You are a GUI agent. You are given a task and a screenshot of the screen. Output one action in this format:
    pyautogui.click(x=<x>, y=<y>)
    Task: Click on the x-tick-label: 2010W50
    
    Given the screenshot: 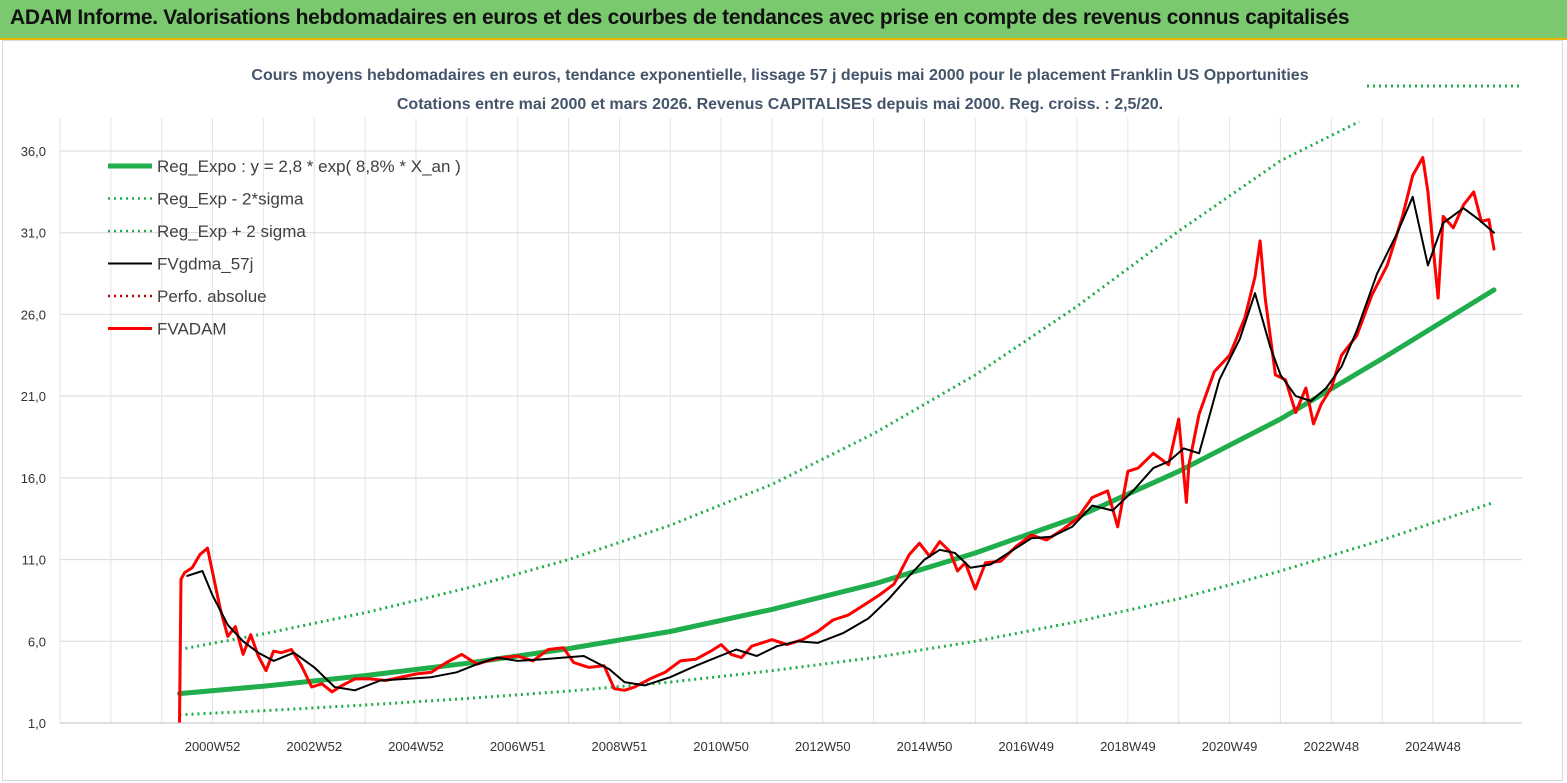 What is the action you would take?
    pyautogui.click(x=721, y=746)
    